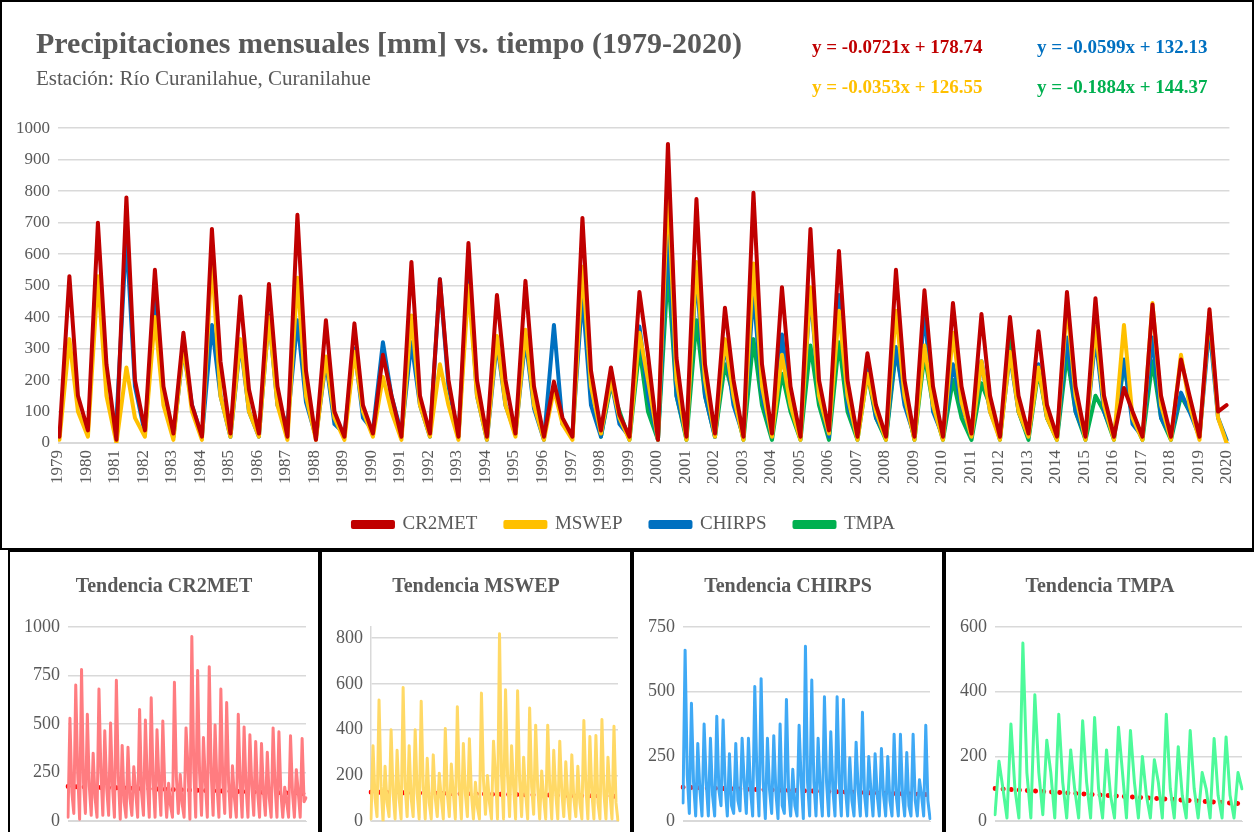 Image resolution: width=1254 pixels, height=832 pixels. Describe the element at coordinates (741, 467) in the screenshot. I see `x-tick-label: 2003` at that location.